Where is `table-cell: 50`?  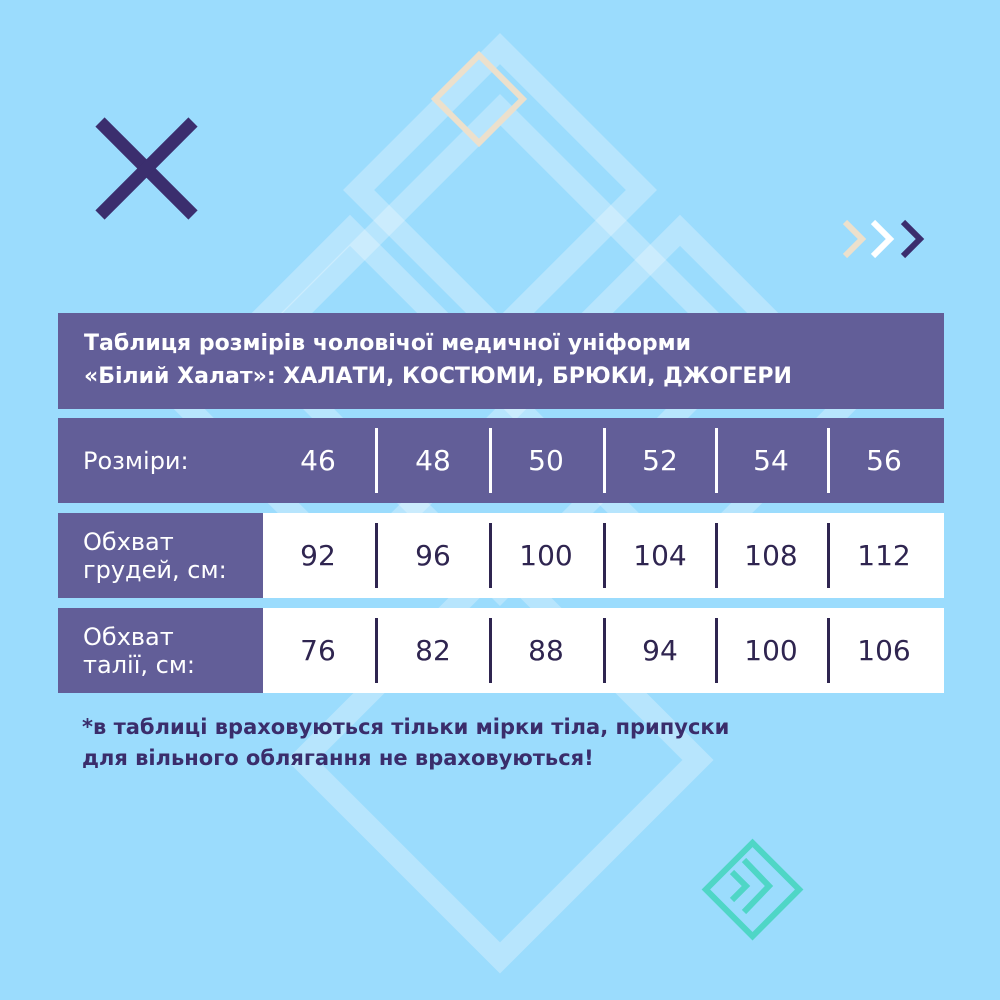 table-cell: 50 is located at coordinates (546, 460).